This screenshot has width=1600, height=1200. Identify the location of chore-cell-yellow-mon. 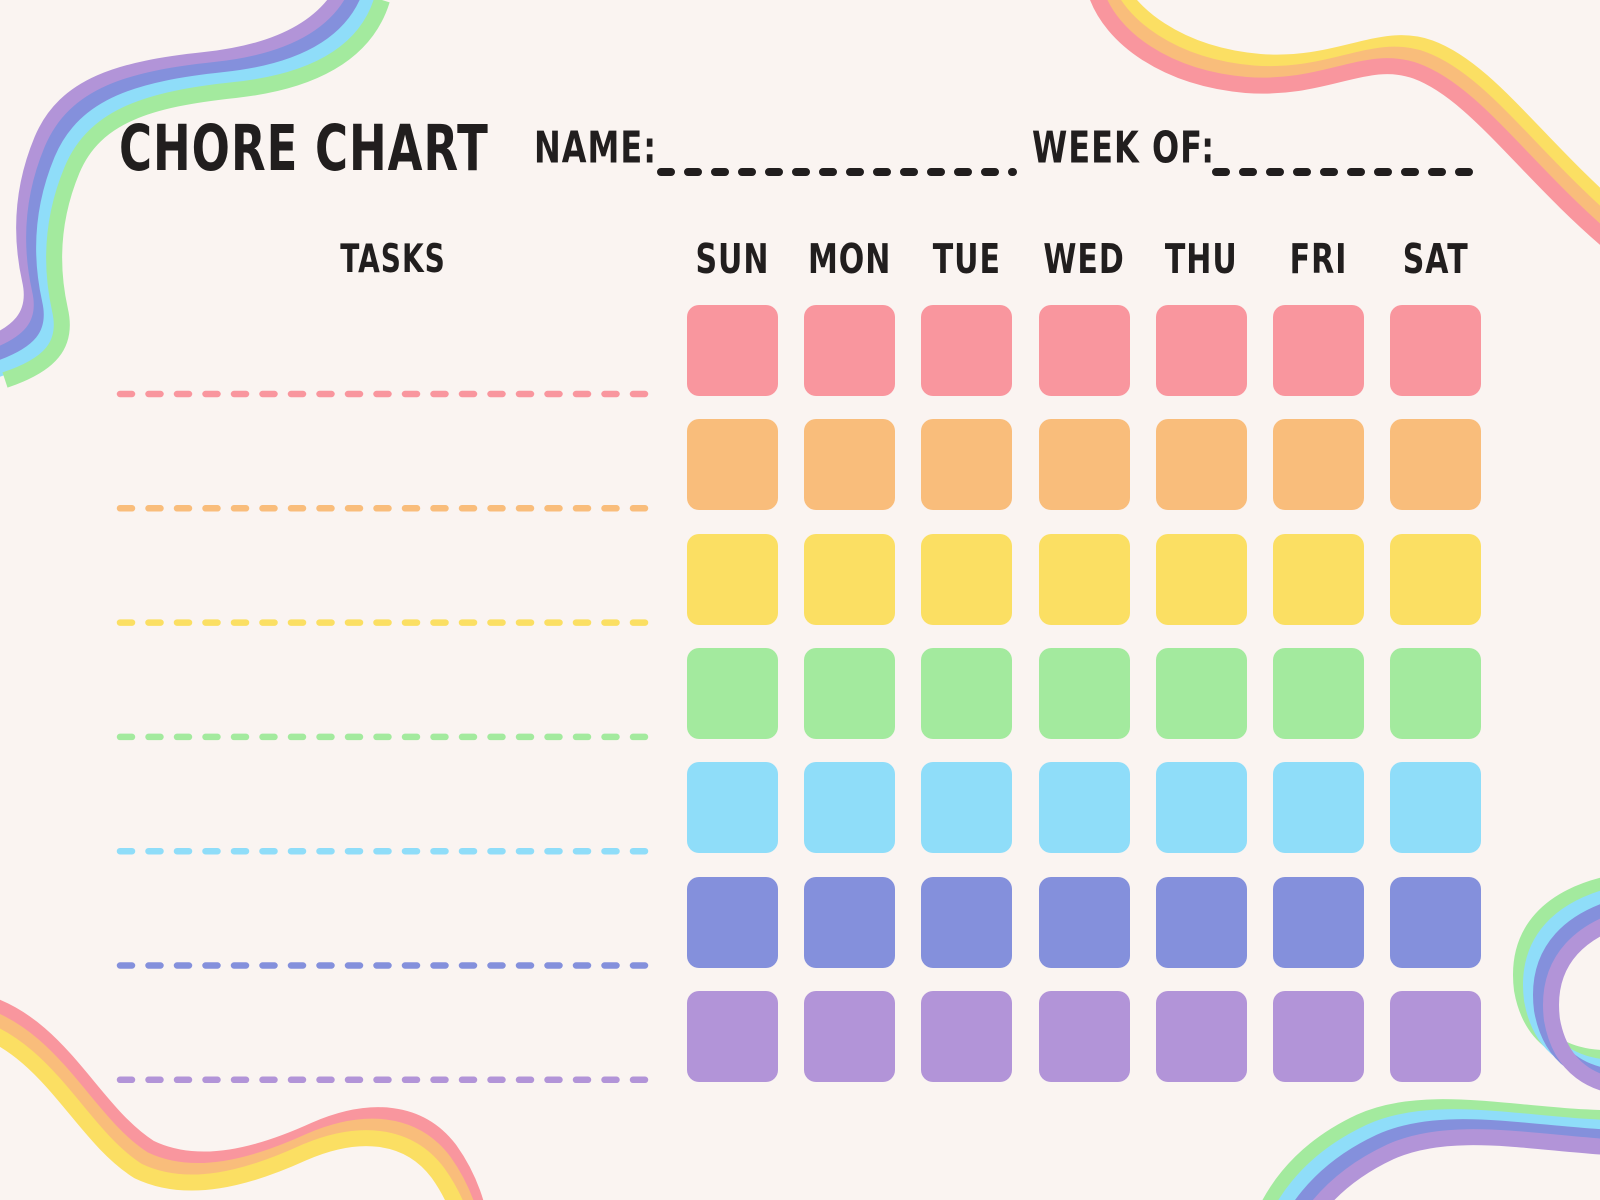
(850, 579).